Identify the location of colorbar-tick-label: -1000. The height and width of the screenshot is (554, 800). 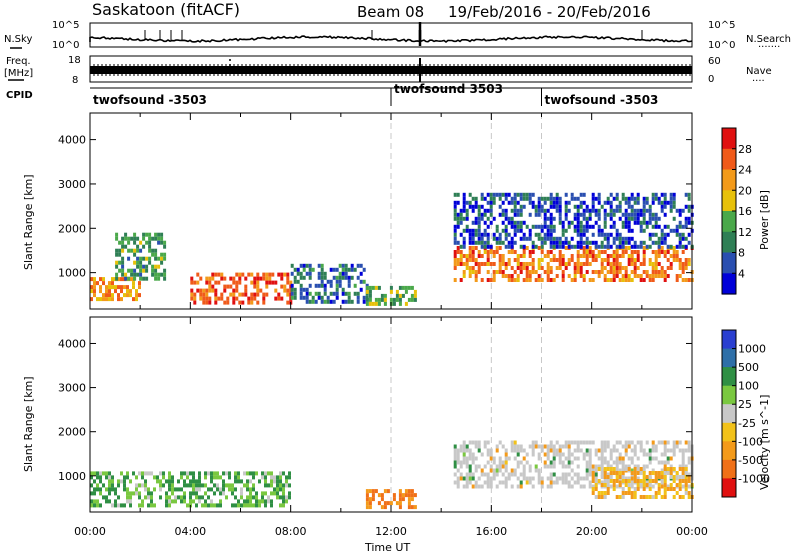
(754, 478).